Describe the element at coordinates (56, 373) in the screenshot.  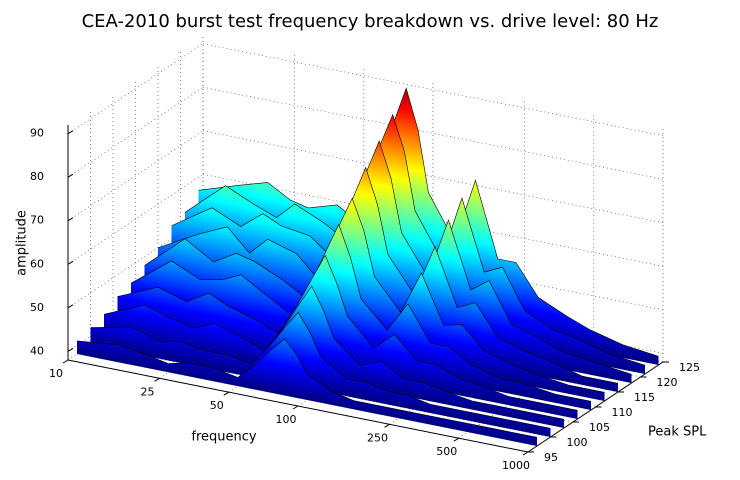
I see `x-tick-label: 10` at that location.